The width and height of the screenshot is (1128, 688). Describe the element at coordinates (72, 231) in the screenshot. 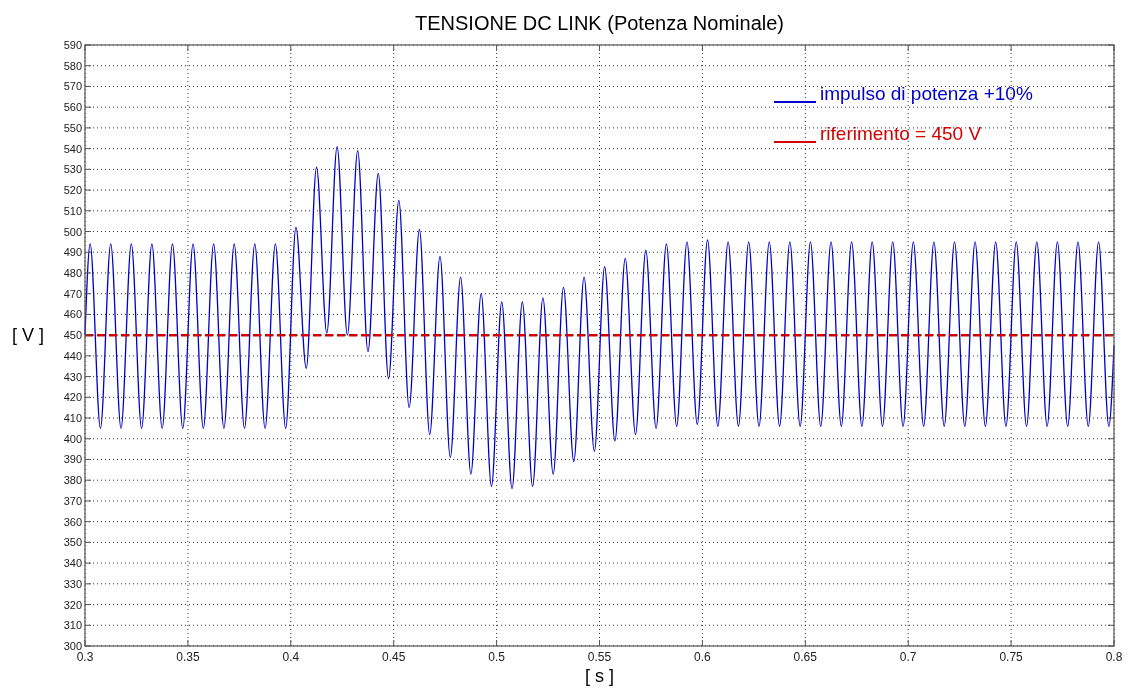

I see `y-tick-label: 500` at that location.